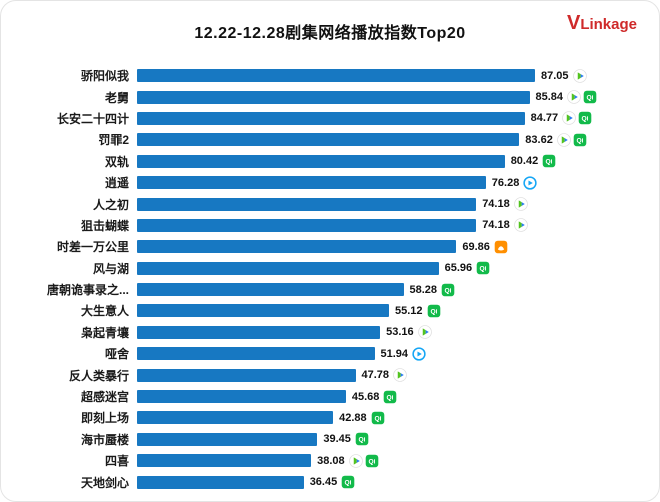  Describe the element at coordinates (104, 311) in the screenshot. I see `series-label: 大生意人` at that location.